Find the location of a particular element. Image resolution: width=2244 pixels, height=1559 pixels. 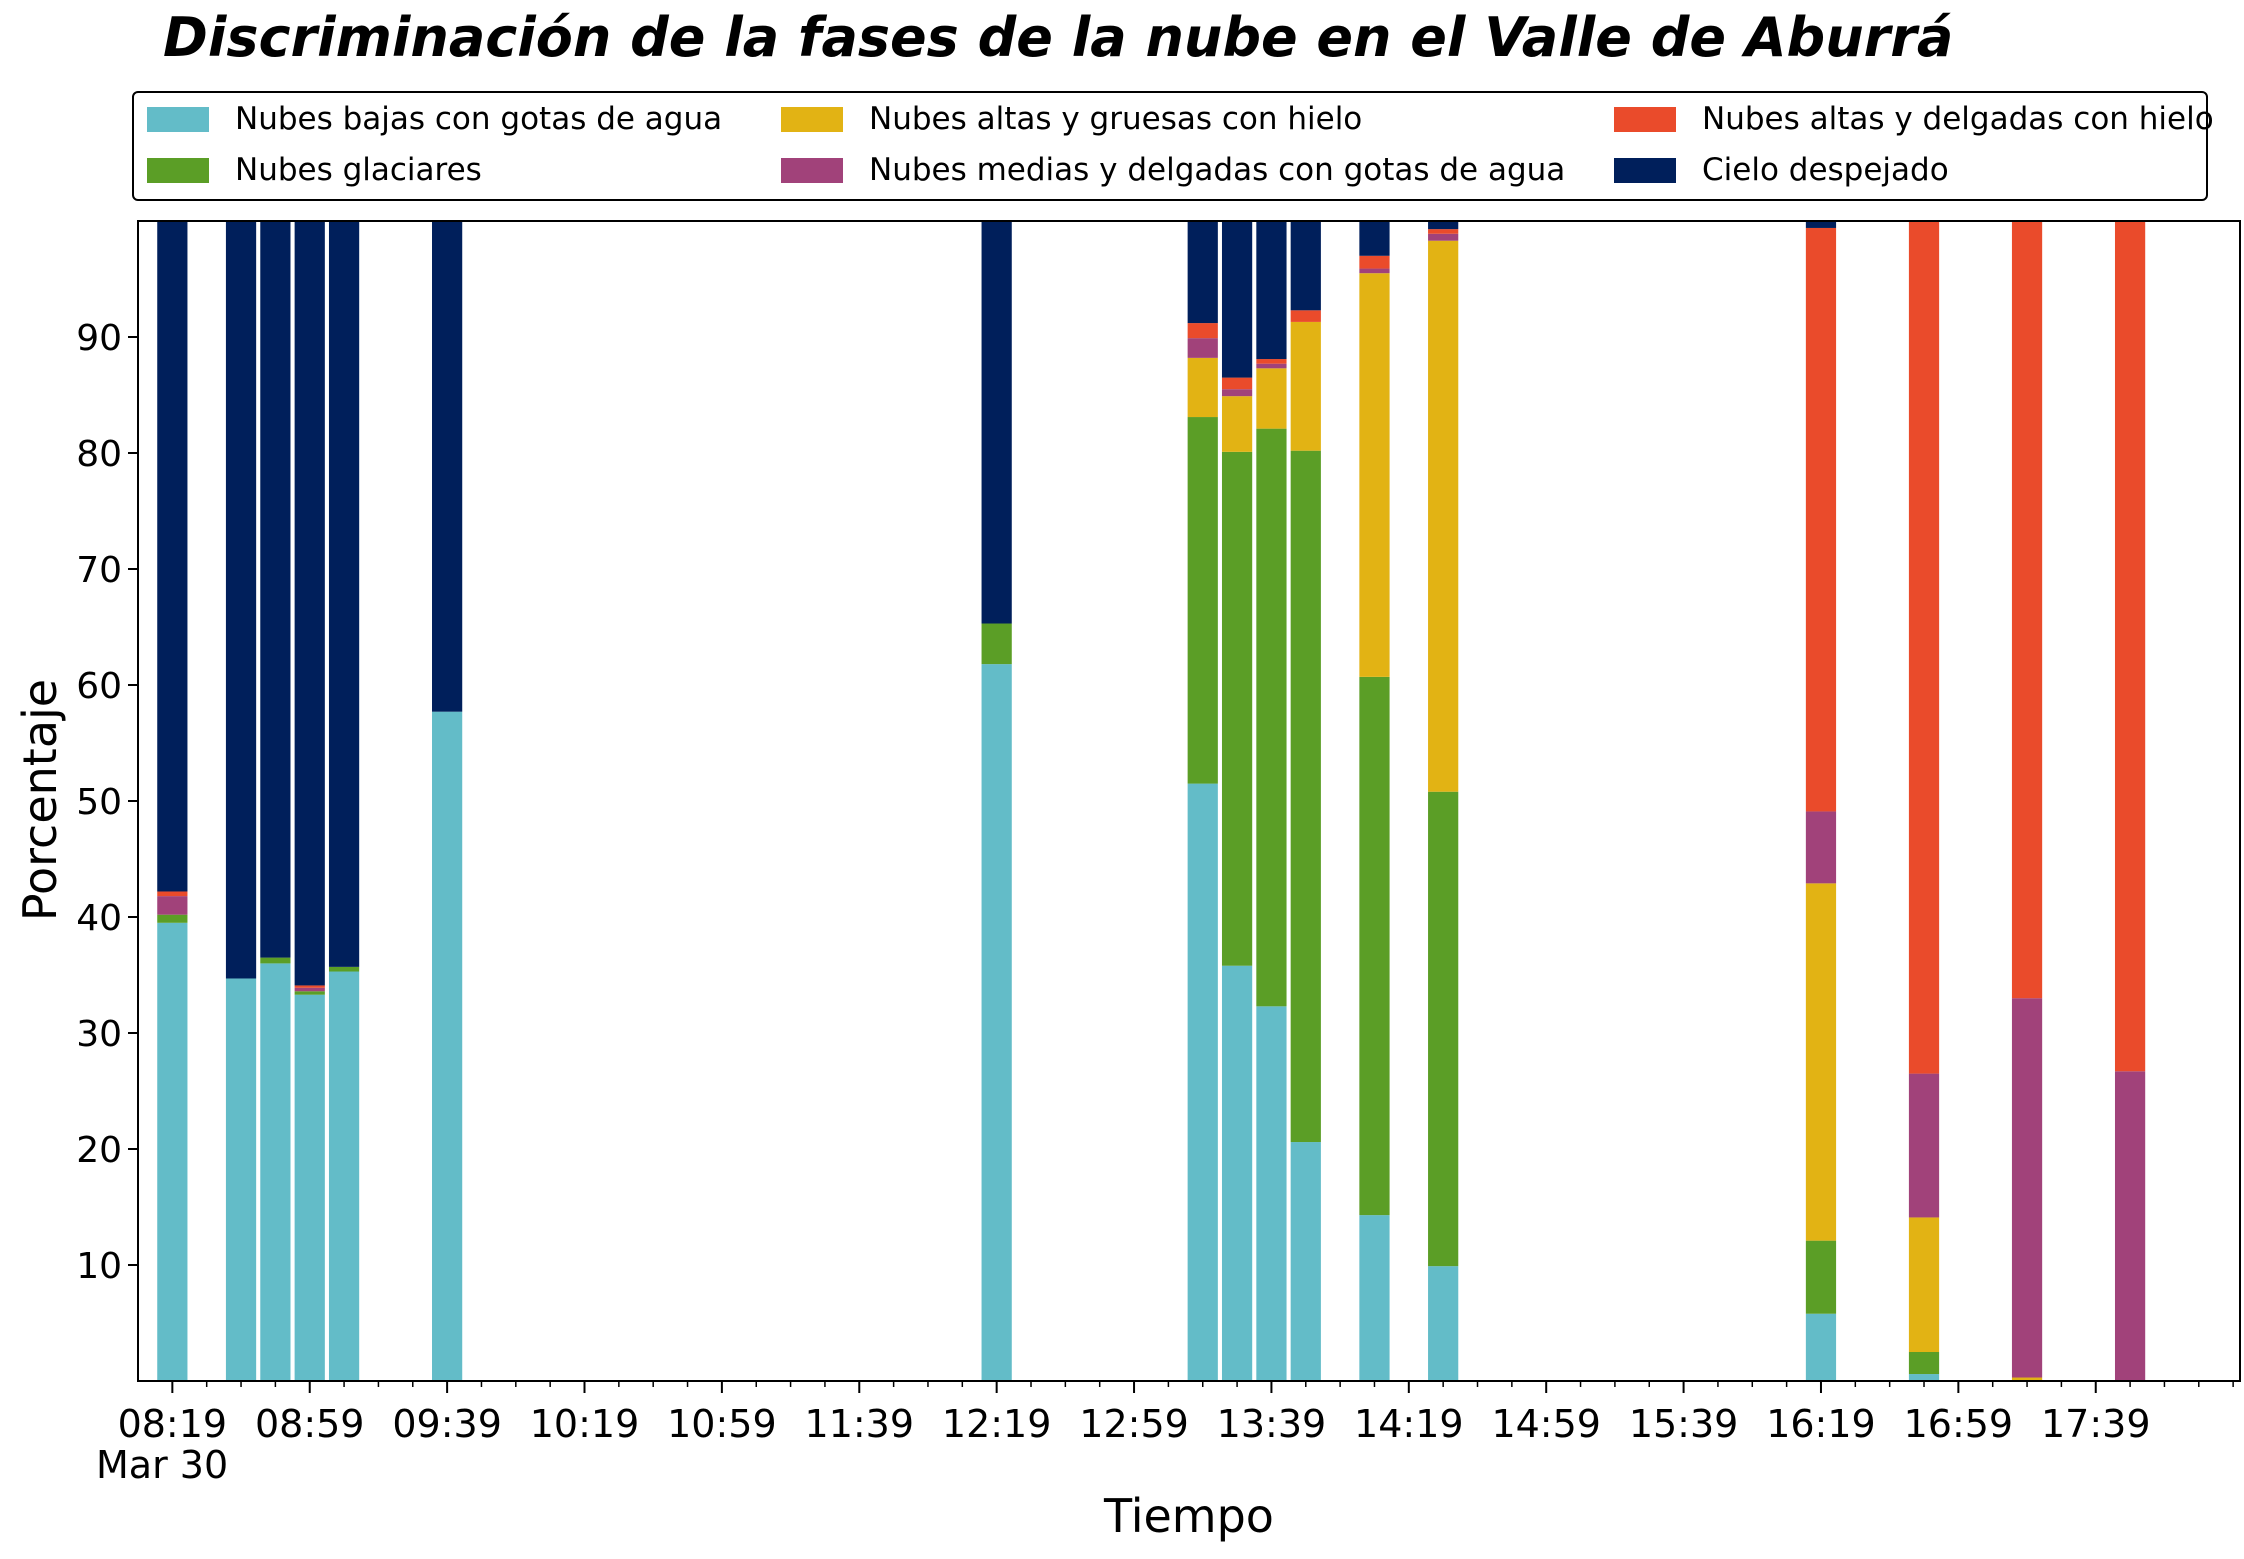

y-tick-label-50: 50 is located at coordinates (99, 802).